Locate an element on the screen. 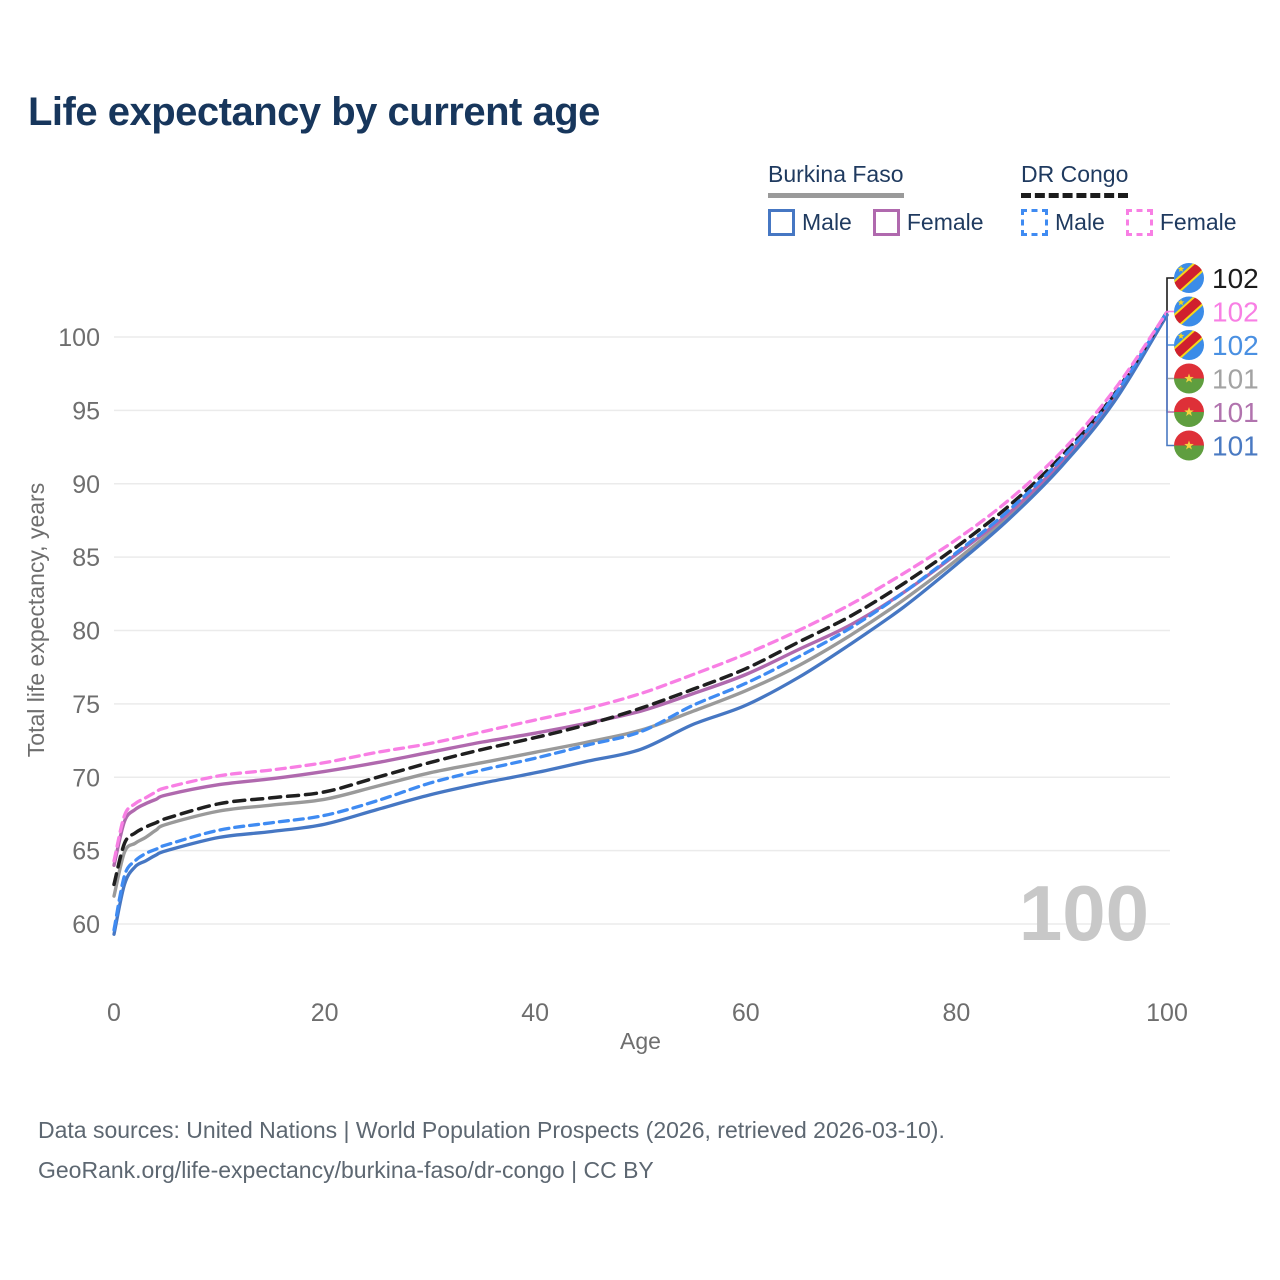 This screenshot has width=1280, height=1280. y-tick-label: 75 is located at coordinates (86, 705).